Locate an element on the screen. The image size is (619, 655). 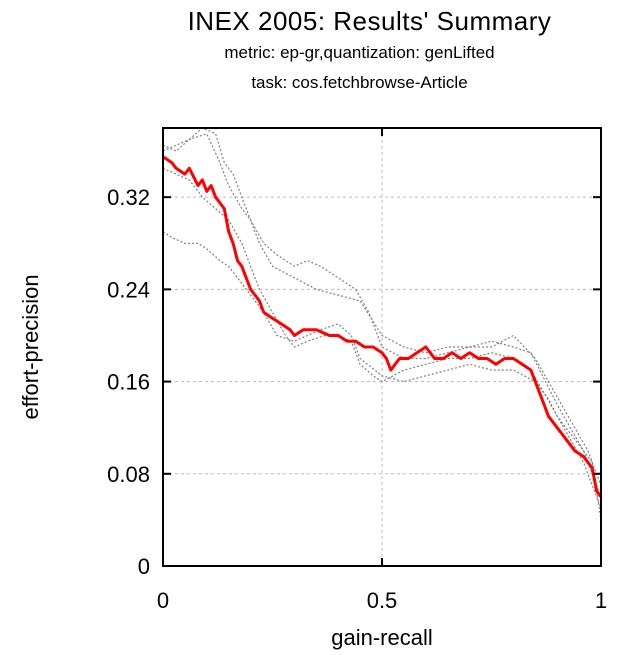
y-tick-label-3: 0.24 is located at coordinates (128, 289).